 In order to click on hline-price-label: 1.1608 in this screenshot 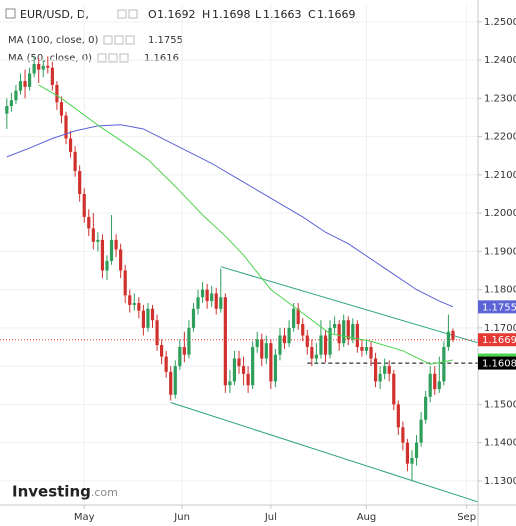, I will do `click(499, 364)`.